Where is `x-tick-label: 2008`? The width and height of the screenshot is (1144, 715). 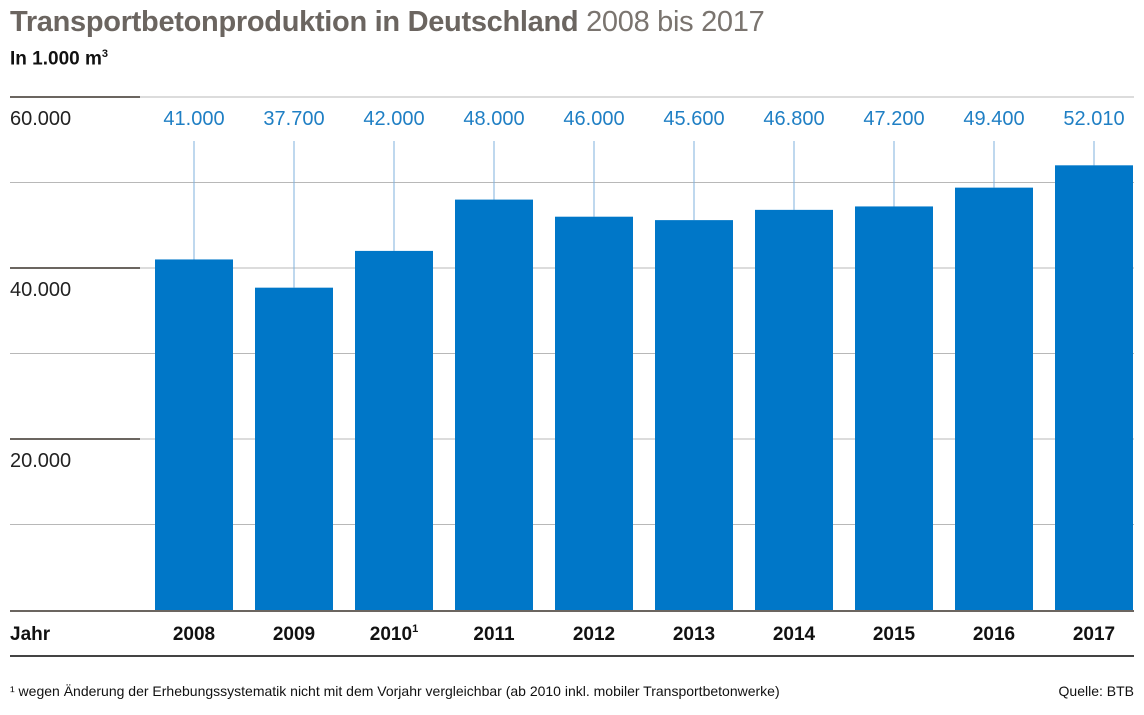 x-tick-label: 2008 is located at coordinates (194, 634).